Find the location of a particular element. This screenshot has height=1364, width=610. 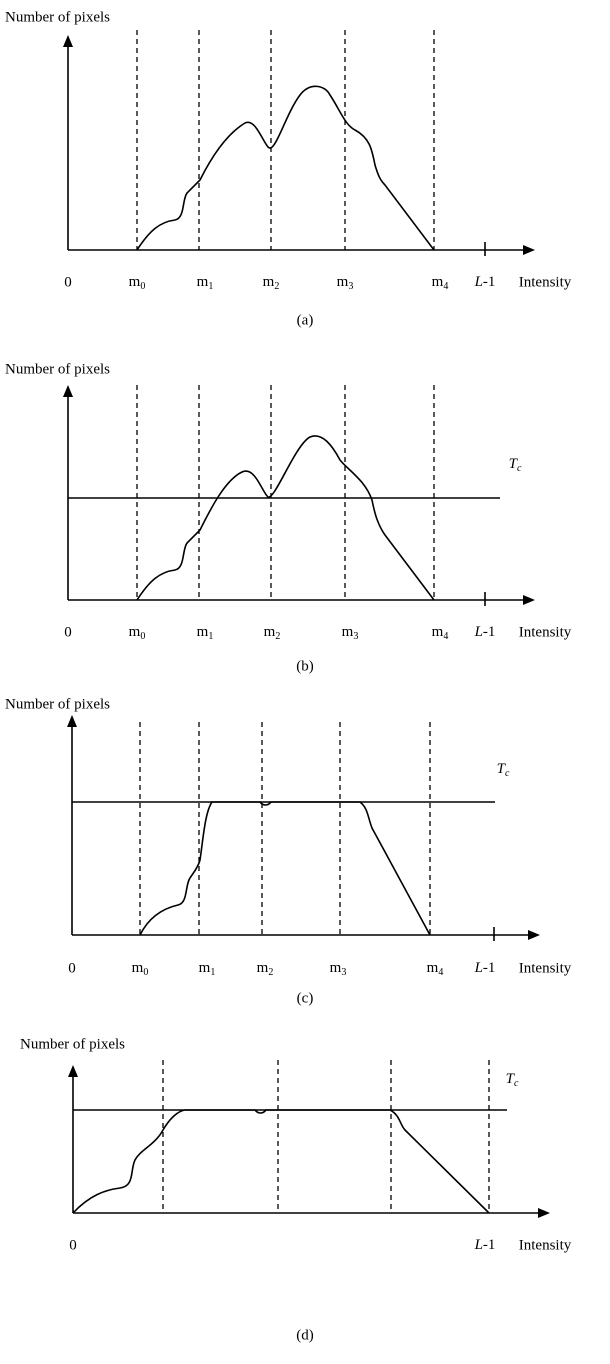

caption: (d) is located at coordinates (305, 1335).